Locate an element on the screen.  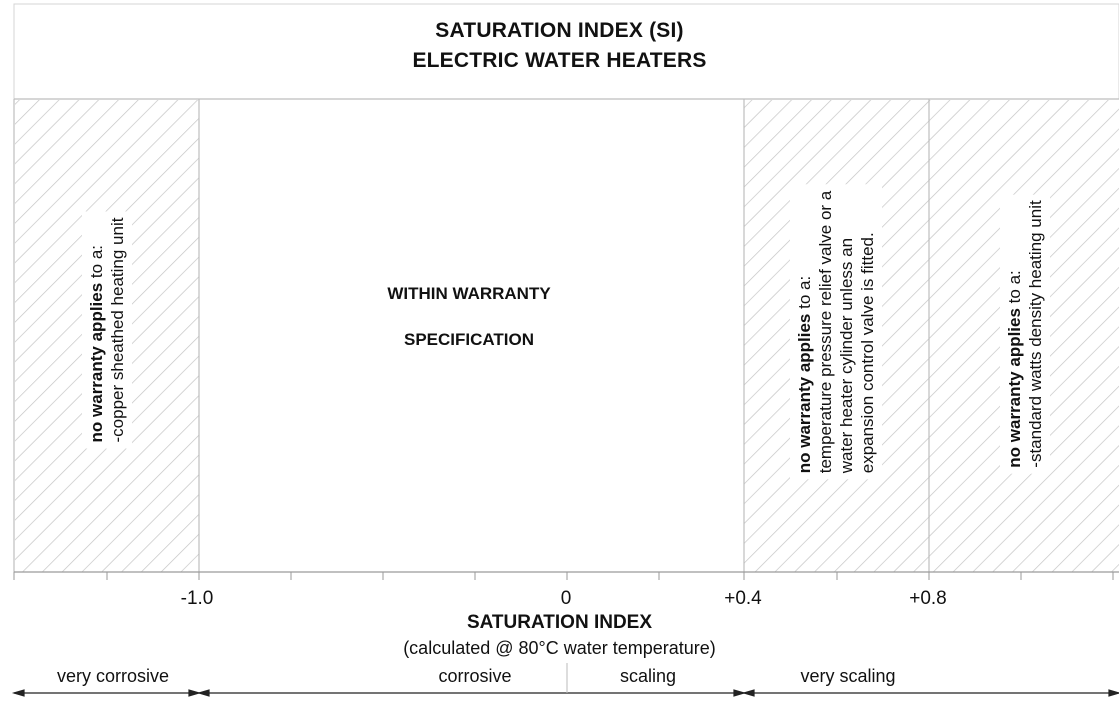
x-axis-tick-marks is located at coordinates (563, 576).